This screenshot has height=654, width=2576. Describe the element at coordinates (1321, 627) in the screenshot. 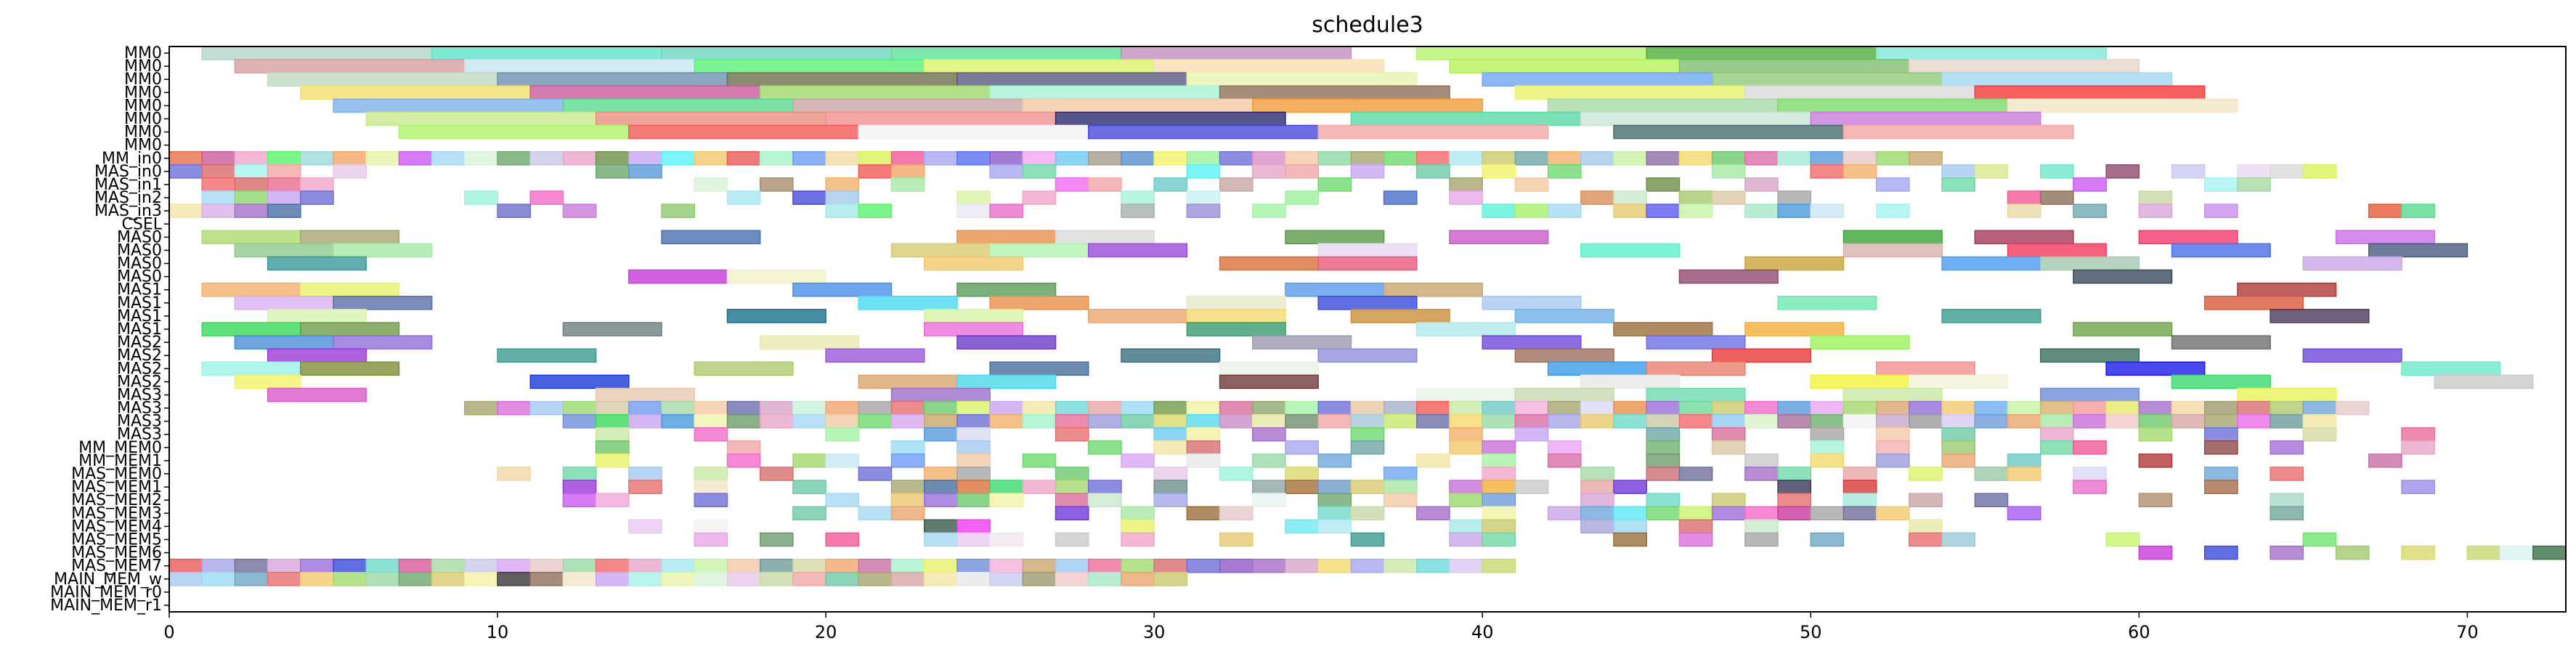

I see `x-axis: 0 10 20 30 40 50 60 70` at that location.